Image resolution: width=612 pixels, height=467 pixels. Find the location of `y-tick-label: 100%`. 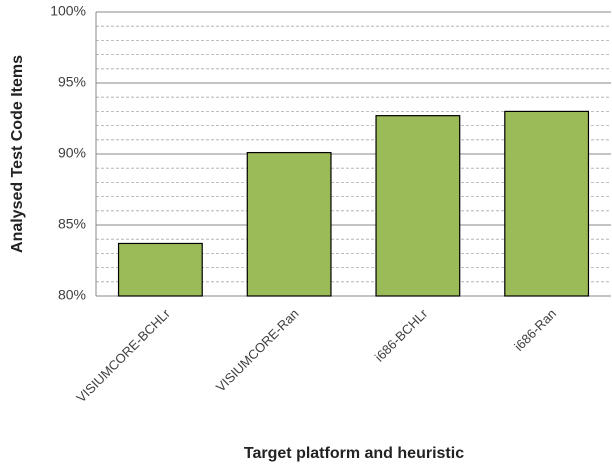

y-tick-label: 100% is located at coordinates (68, 11).